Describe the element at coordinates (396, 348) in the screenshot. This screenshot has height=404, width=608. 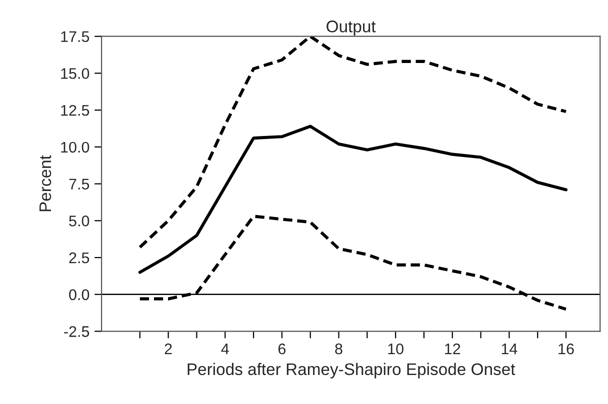
I see `x-tick-label: 10` at that location.